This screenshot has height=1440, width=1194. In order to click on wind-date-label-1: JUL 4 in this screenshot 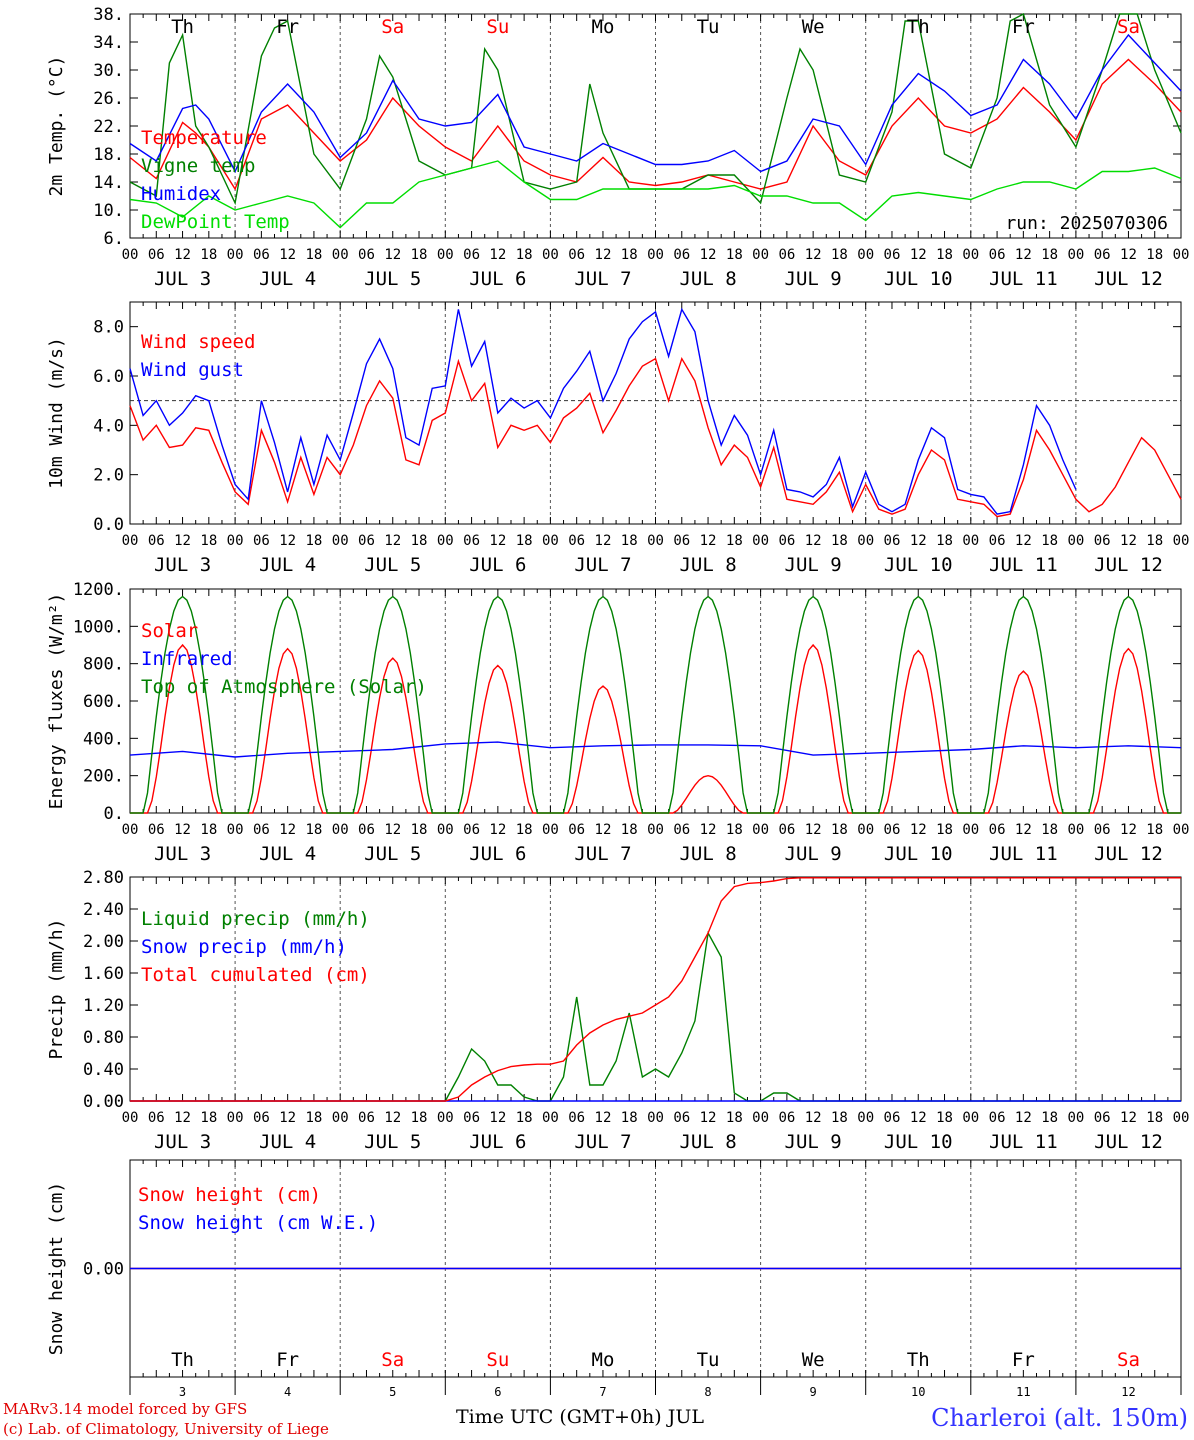, I will do `click(287, 565)`.